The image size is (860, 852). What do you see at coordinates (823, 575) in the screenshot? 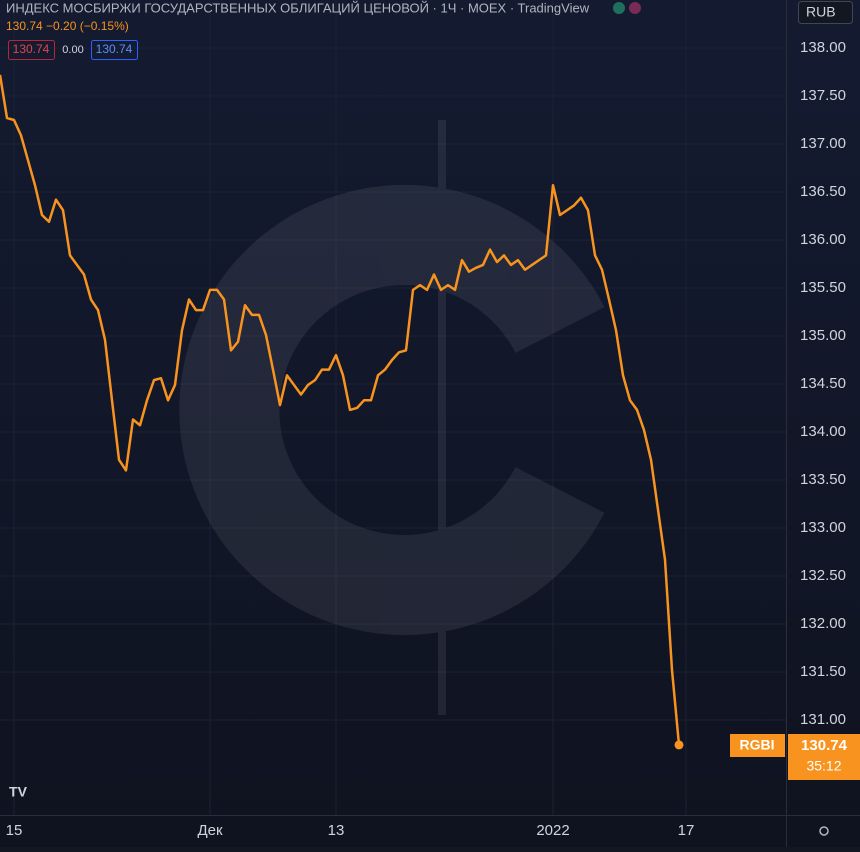
I see `y-tick-label: 132.50` at bounding box center [823, 575].